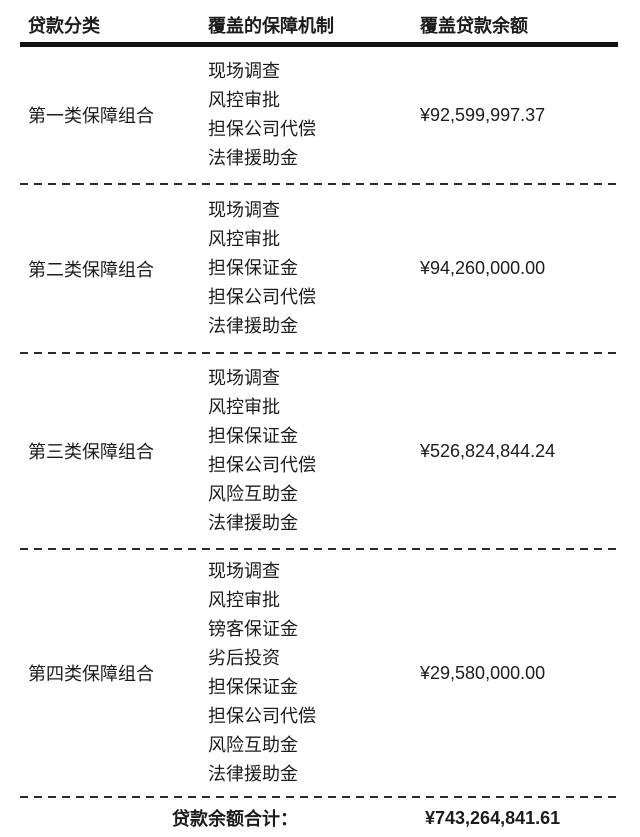 Image resolution: width=640 pixels, height=837 pixels. Describe the element at coordinates (244, 658) in the screenshot. I see `mechanism-item: 劣后投资` at that location.